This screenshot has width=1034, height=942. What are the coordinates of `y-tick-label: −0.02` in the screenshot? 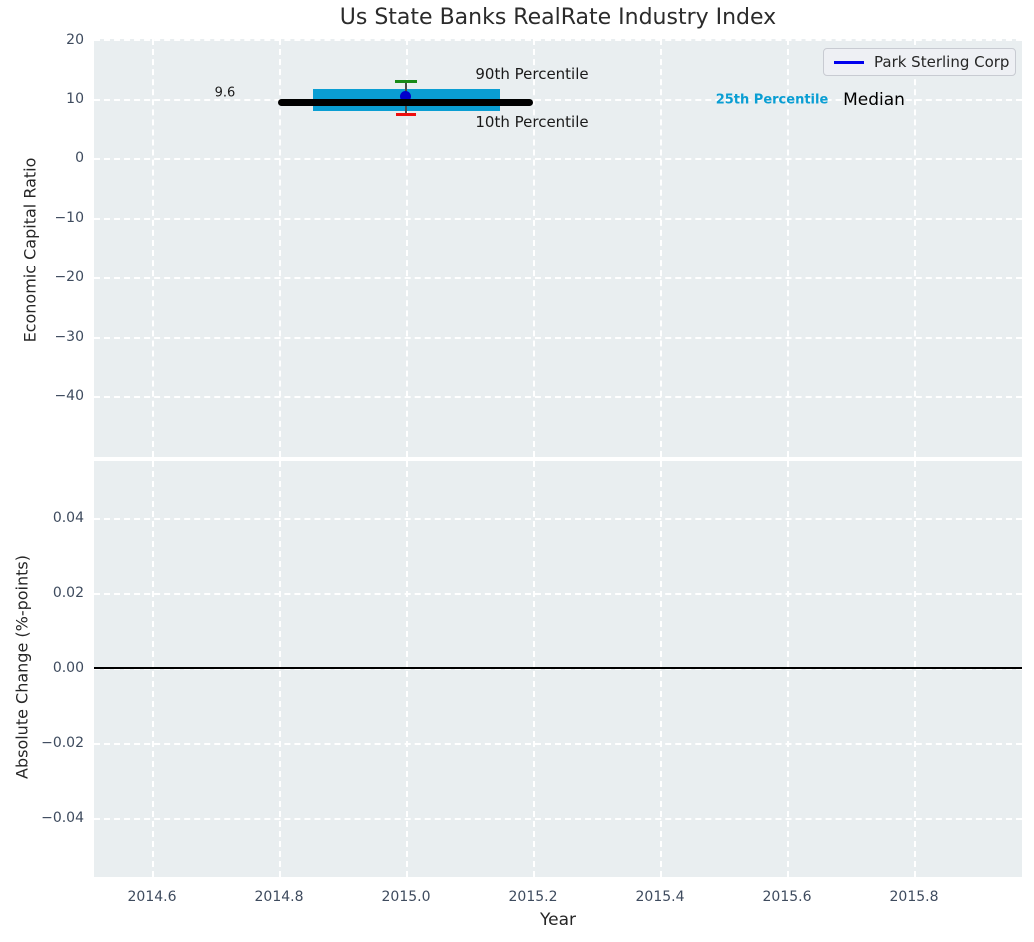 It's located at (62, 743).